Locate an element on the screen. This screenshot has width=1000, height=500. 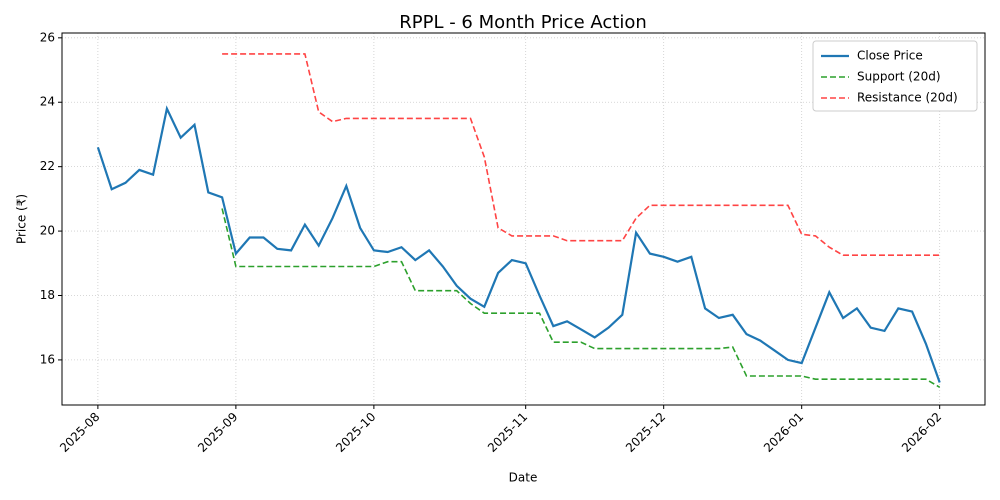
x-tick-label: 2026-02 is located at coordinates (921, 432).